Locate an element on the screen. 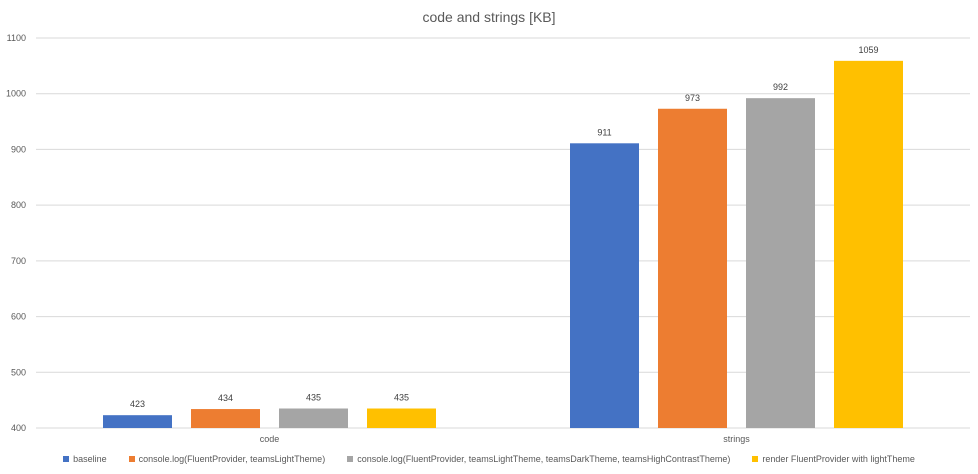 This screenshot has width=978, height=474. legend-item: render FluentProvider with lightTheme is located at coordinates (833, 459).